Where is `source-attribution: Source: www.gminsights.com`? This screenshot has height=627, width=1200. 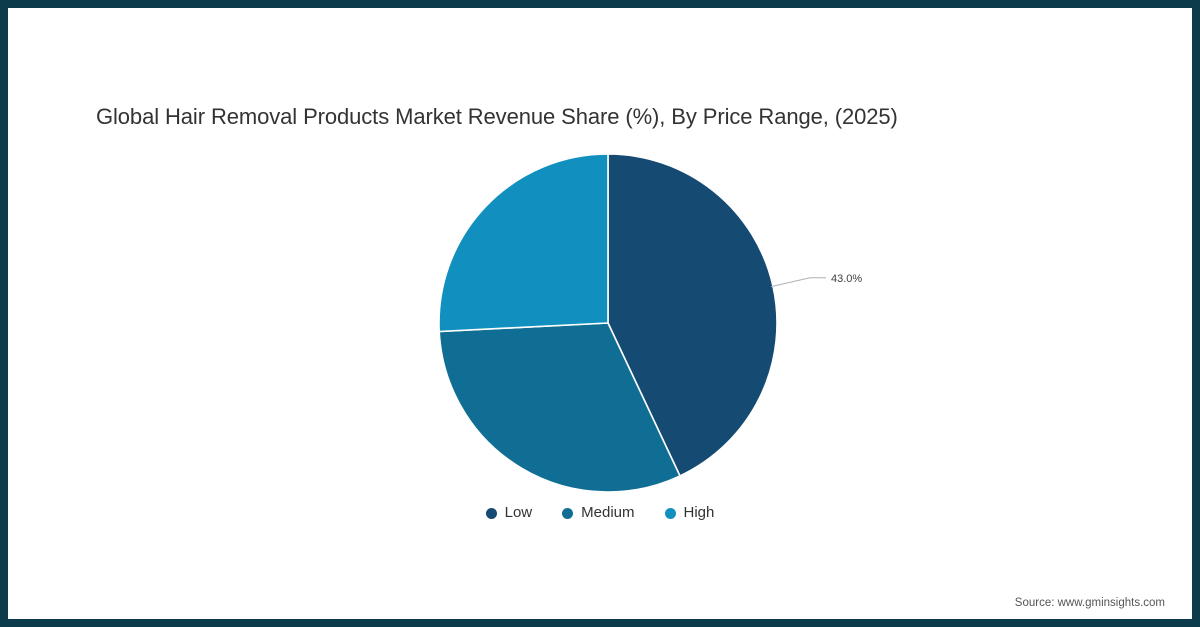 source-attribution: Source: www.gminsights.com is located at coordinates (1089, 603).